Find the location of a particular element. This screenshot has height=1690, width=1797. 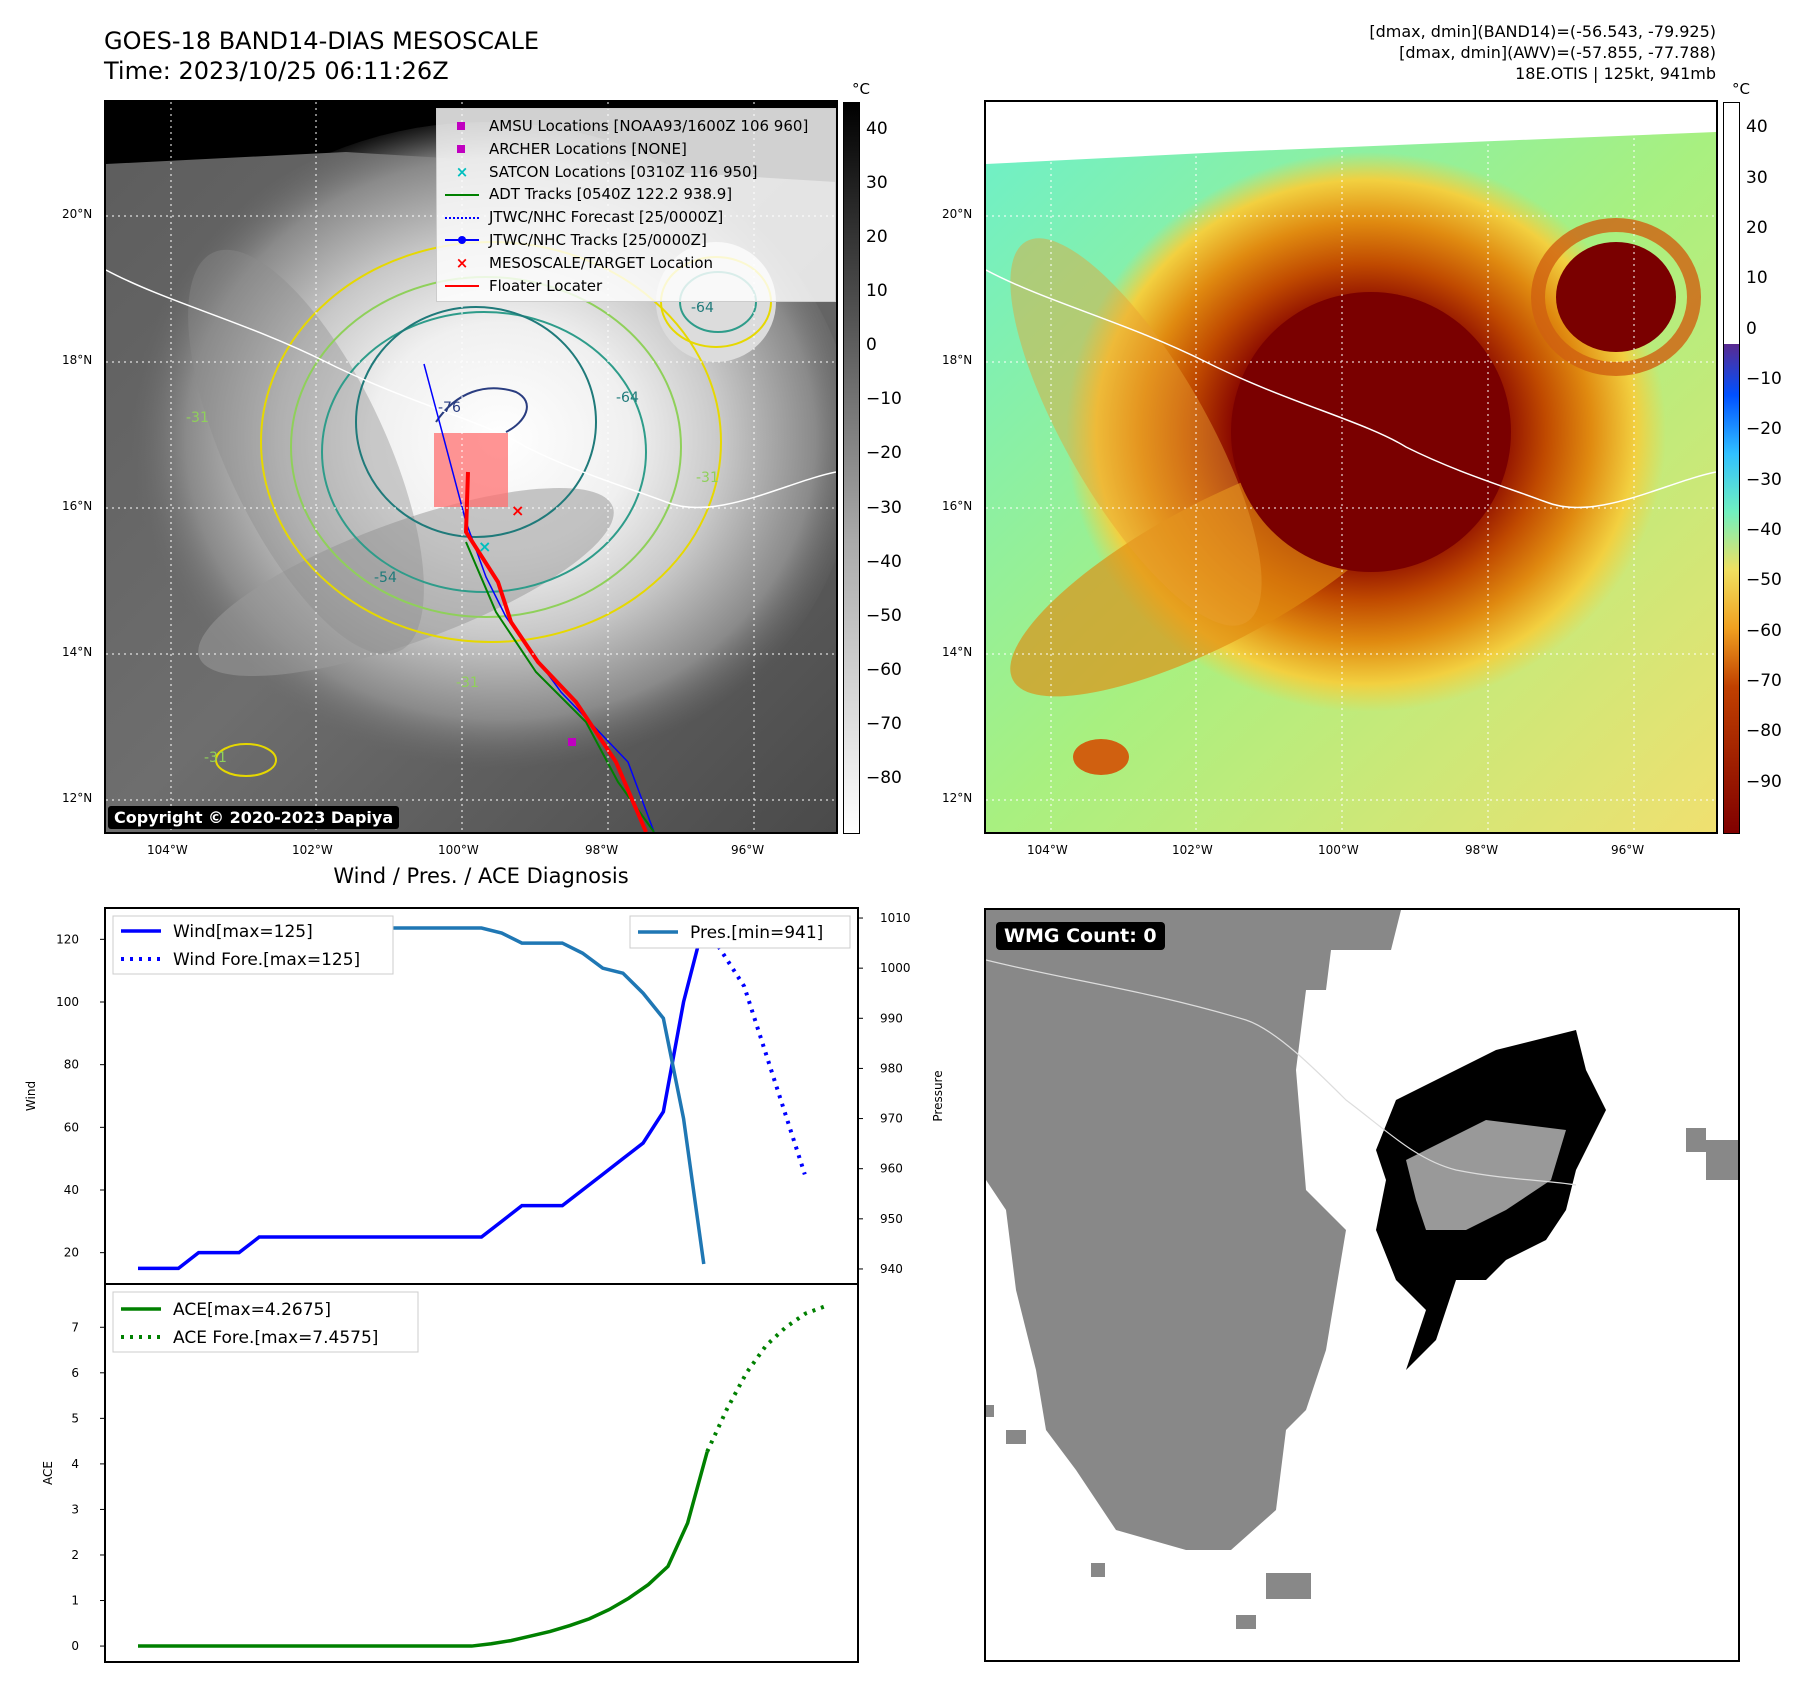

lat-label: 18°N is located at coordinates (77, 360).